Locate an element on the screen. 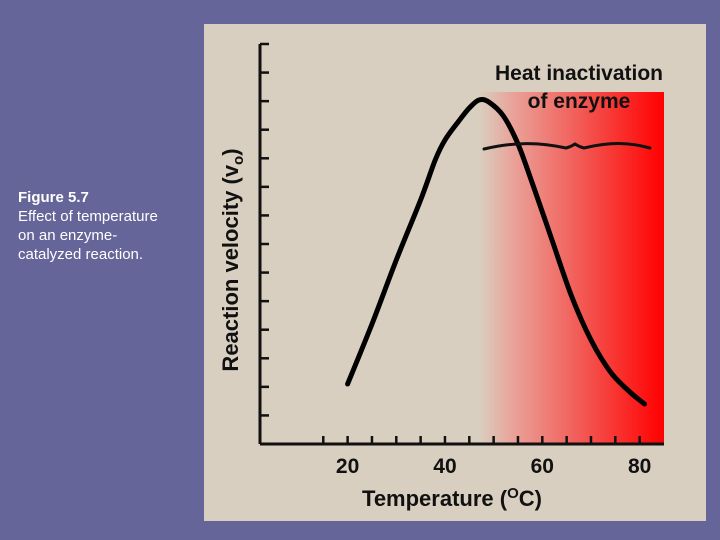 This screenshot has height=540, width=720. annotation-line-1: Heat inactivation is located at coordinates (579, 73).